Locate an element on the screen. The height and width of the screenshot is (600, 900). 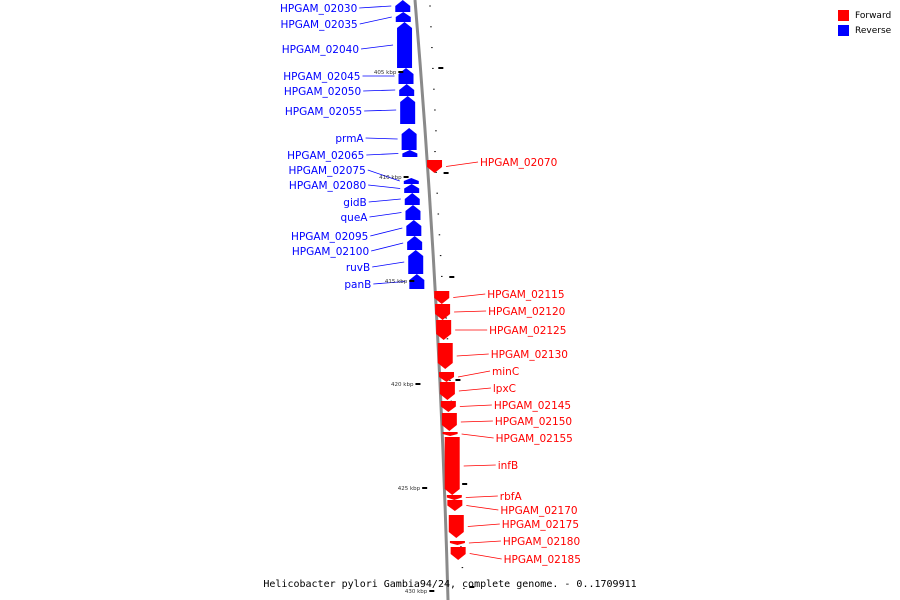
kbp-label: 405 kbp is located at coordinates (385, 73).